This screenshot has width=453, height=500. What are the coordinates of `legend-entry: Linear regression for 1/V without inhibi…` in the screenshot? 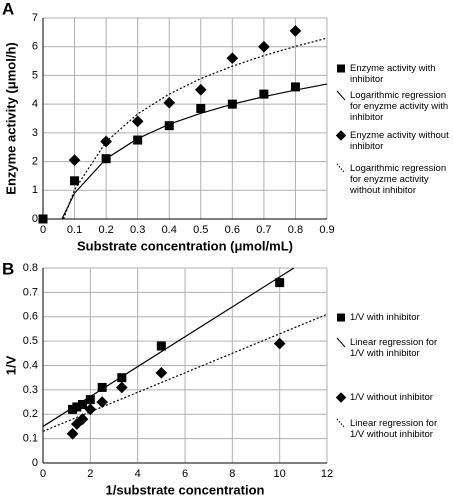 It's located at (393, 429).